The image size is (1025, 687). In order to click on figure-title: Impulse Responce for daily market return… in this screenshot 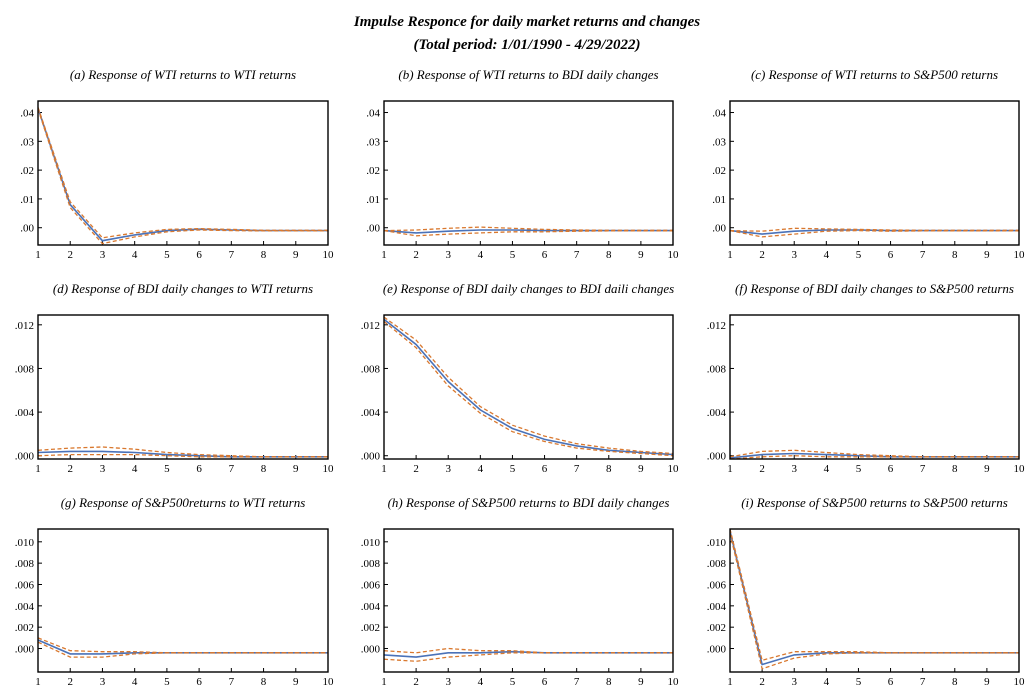, I will do `click(526, 22)`.